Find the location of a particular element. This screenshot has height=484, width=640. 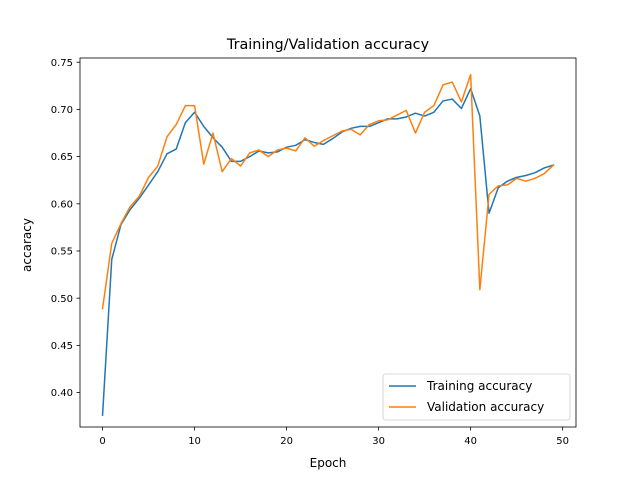

y-tick-label: 0.60 is located at coordinates (62, 204).